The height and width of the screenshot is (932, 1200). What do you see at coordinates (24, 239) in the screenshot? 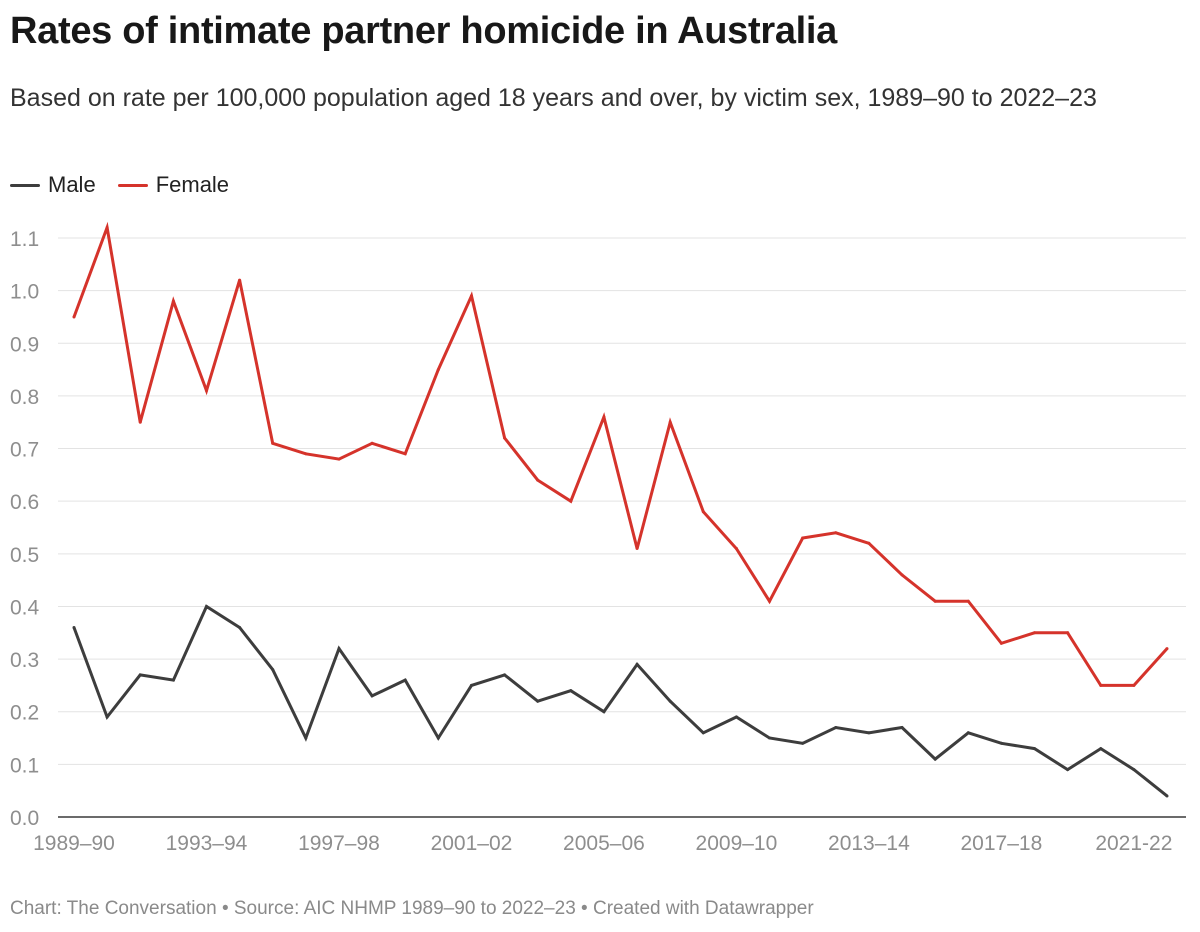
I see `y-tick-label: 1.1` at bounding box center [24, 239].